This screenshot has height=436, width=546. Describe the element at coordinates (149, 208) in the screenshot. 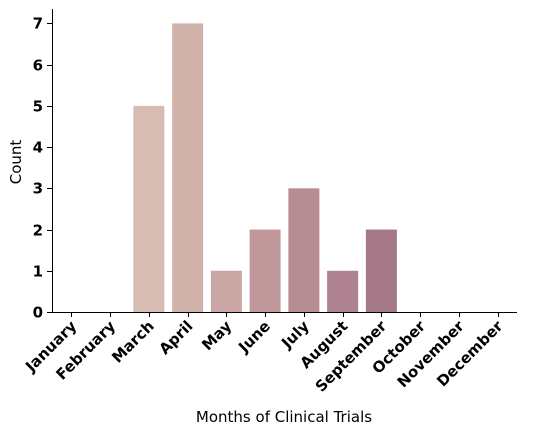

I see `bar-march` at that location.